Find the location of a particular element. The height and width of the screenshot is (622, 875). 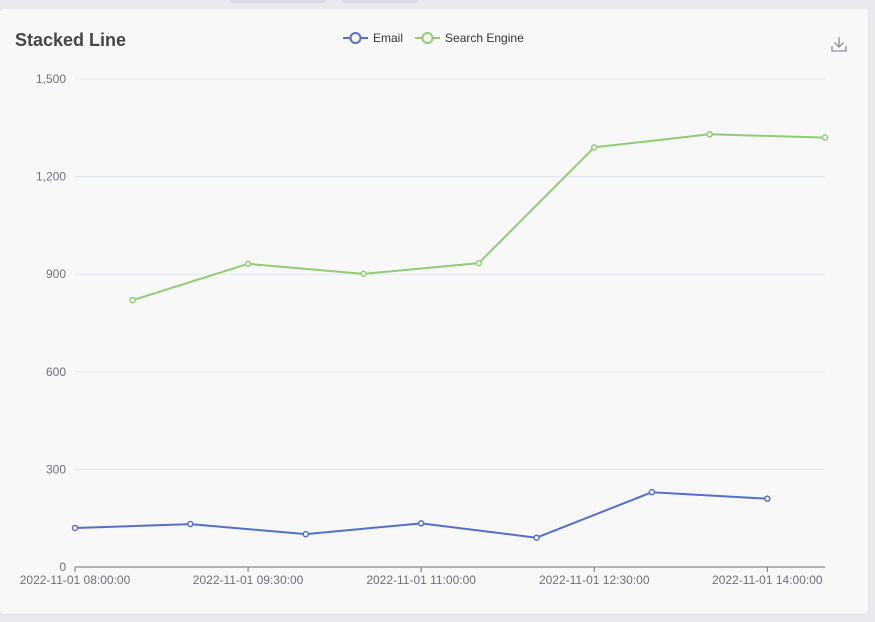

x-tick-label: 2022-11-01 09:30:00 is located at coordinates (248, 580).